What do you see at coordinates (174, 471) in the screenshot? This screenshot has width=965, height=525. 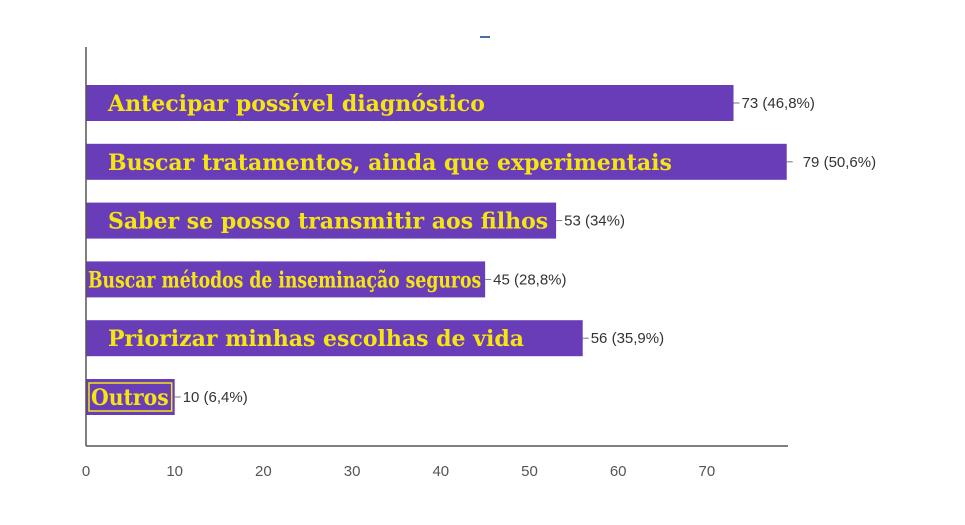 I see `x-tick-label: 10` at bounding box center [174, 471].